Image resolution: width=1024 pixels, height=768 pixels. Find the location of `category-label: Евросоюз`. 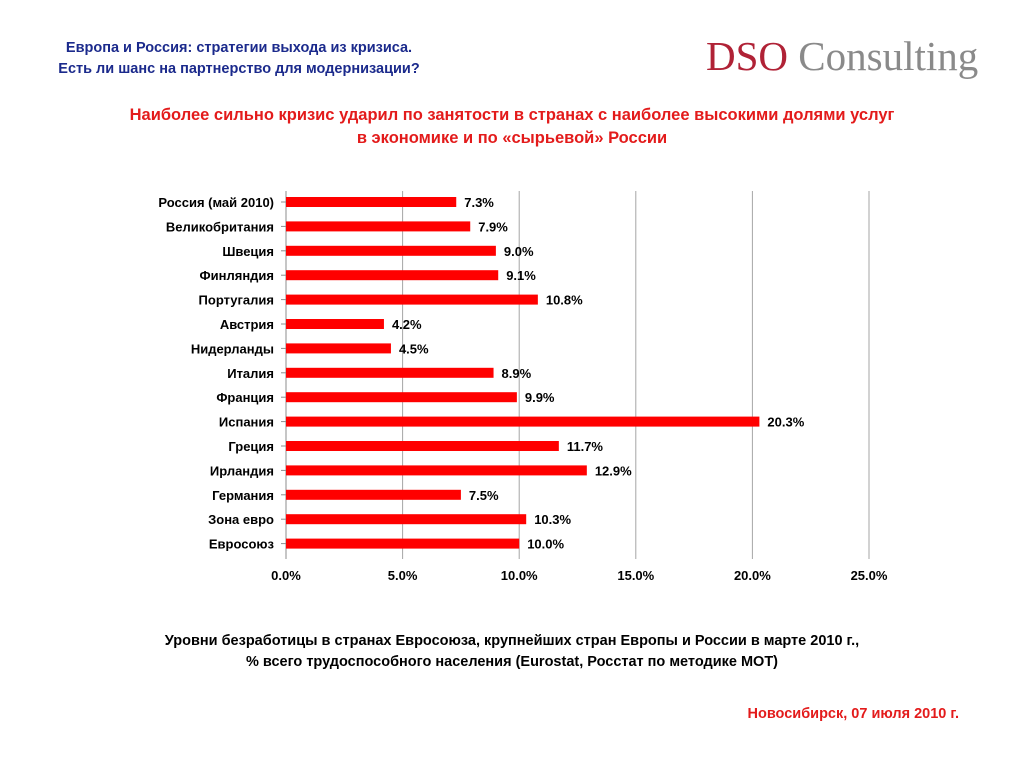

category-label: Евросоюз is located at coordinates (242, 544).